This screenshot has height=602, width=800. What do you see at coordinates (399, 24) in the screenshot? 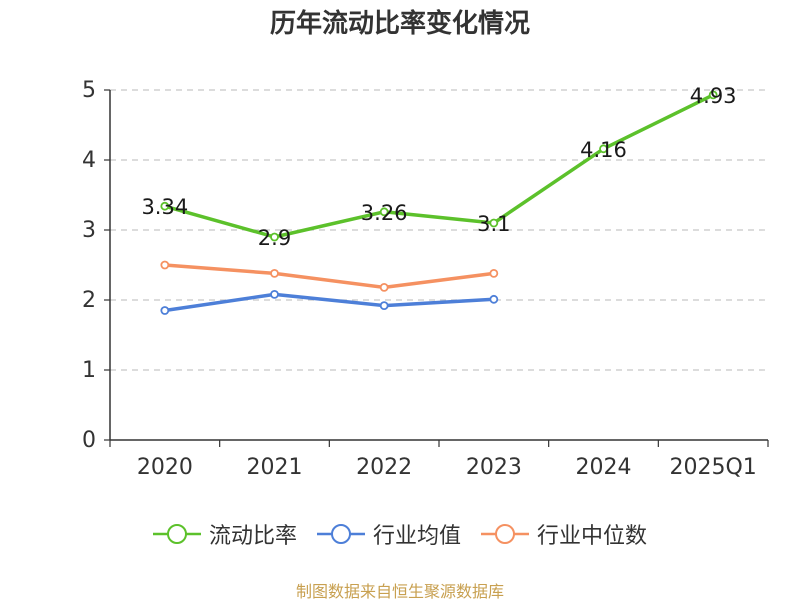
I see `chart-title: 历年流动比率变化情况` at bounding box center [399, 24].